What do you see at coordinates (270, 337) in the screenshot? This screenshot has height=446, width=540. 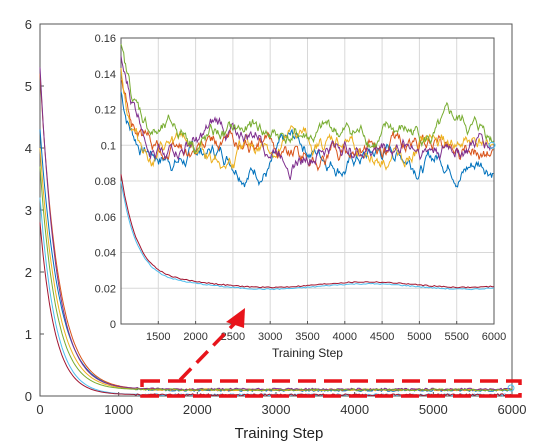 I see `inset-x-tick-label: 3000` at bounding box center [270, 337].